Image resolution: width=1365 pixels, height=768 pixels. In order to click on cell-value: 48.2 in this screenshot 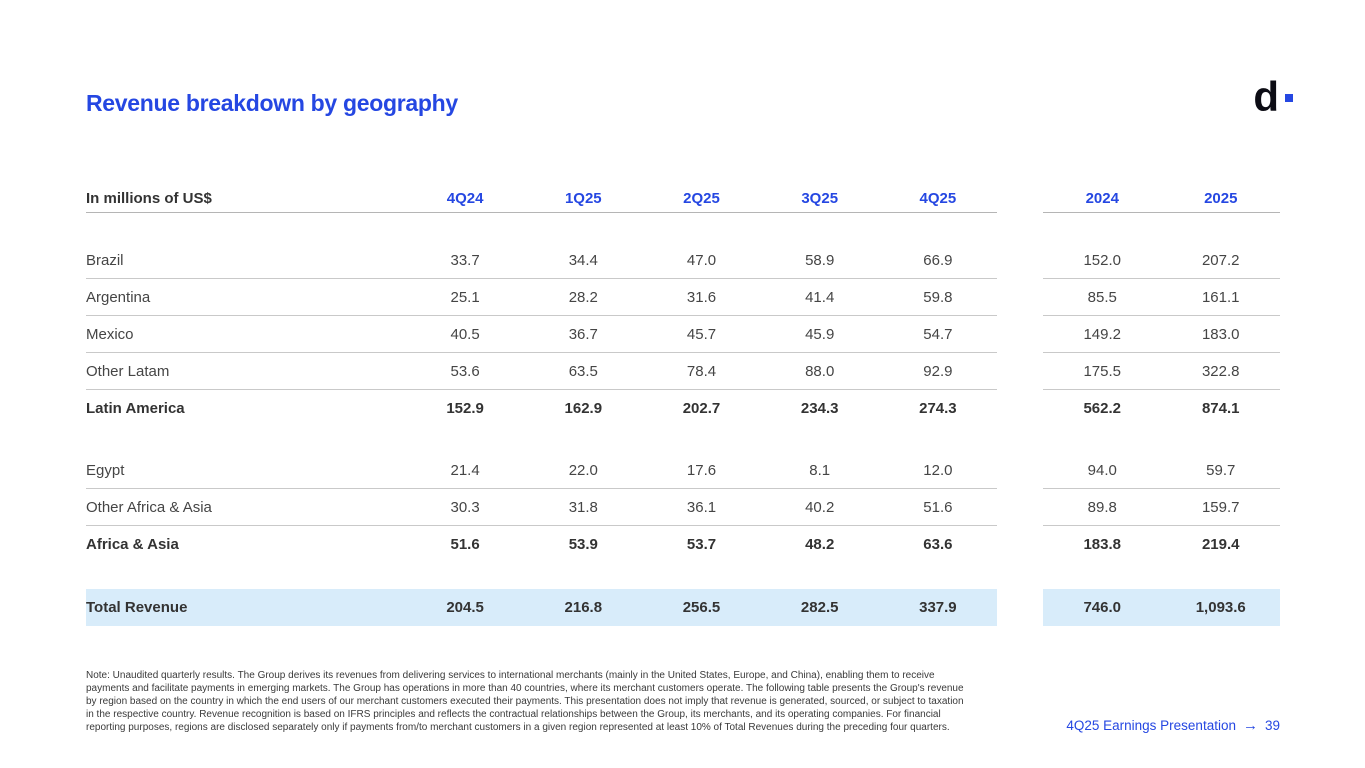, I will do `click(820, 544)`.